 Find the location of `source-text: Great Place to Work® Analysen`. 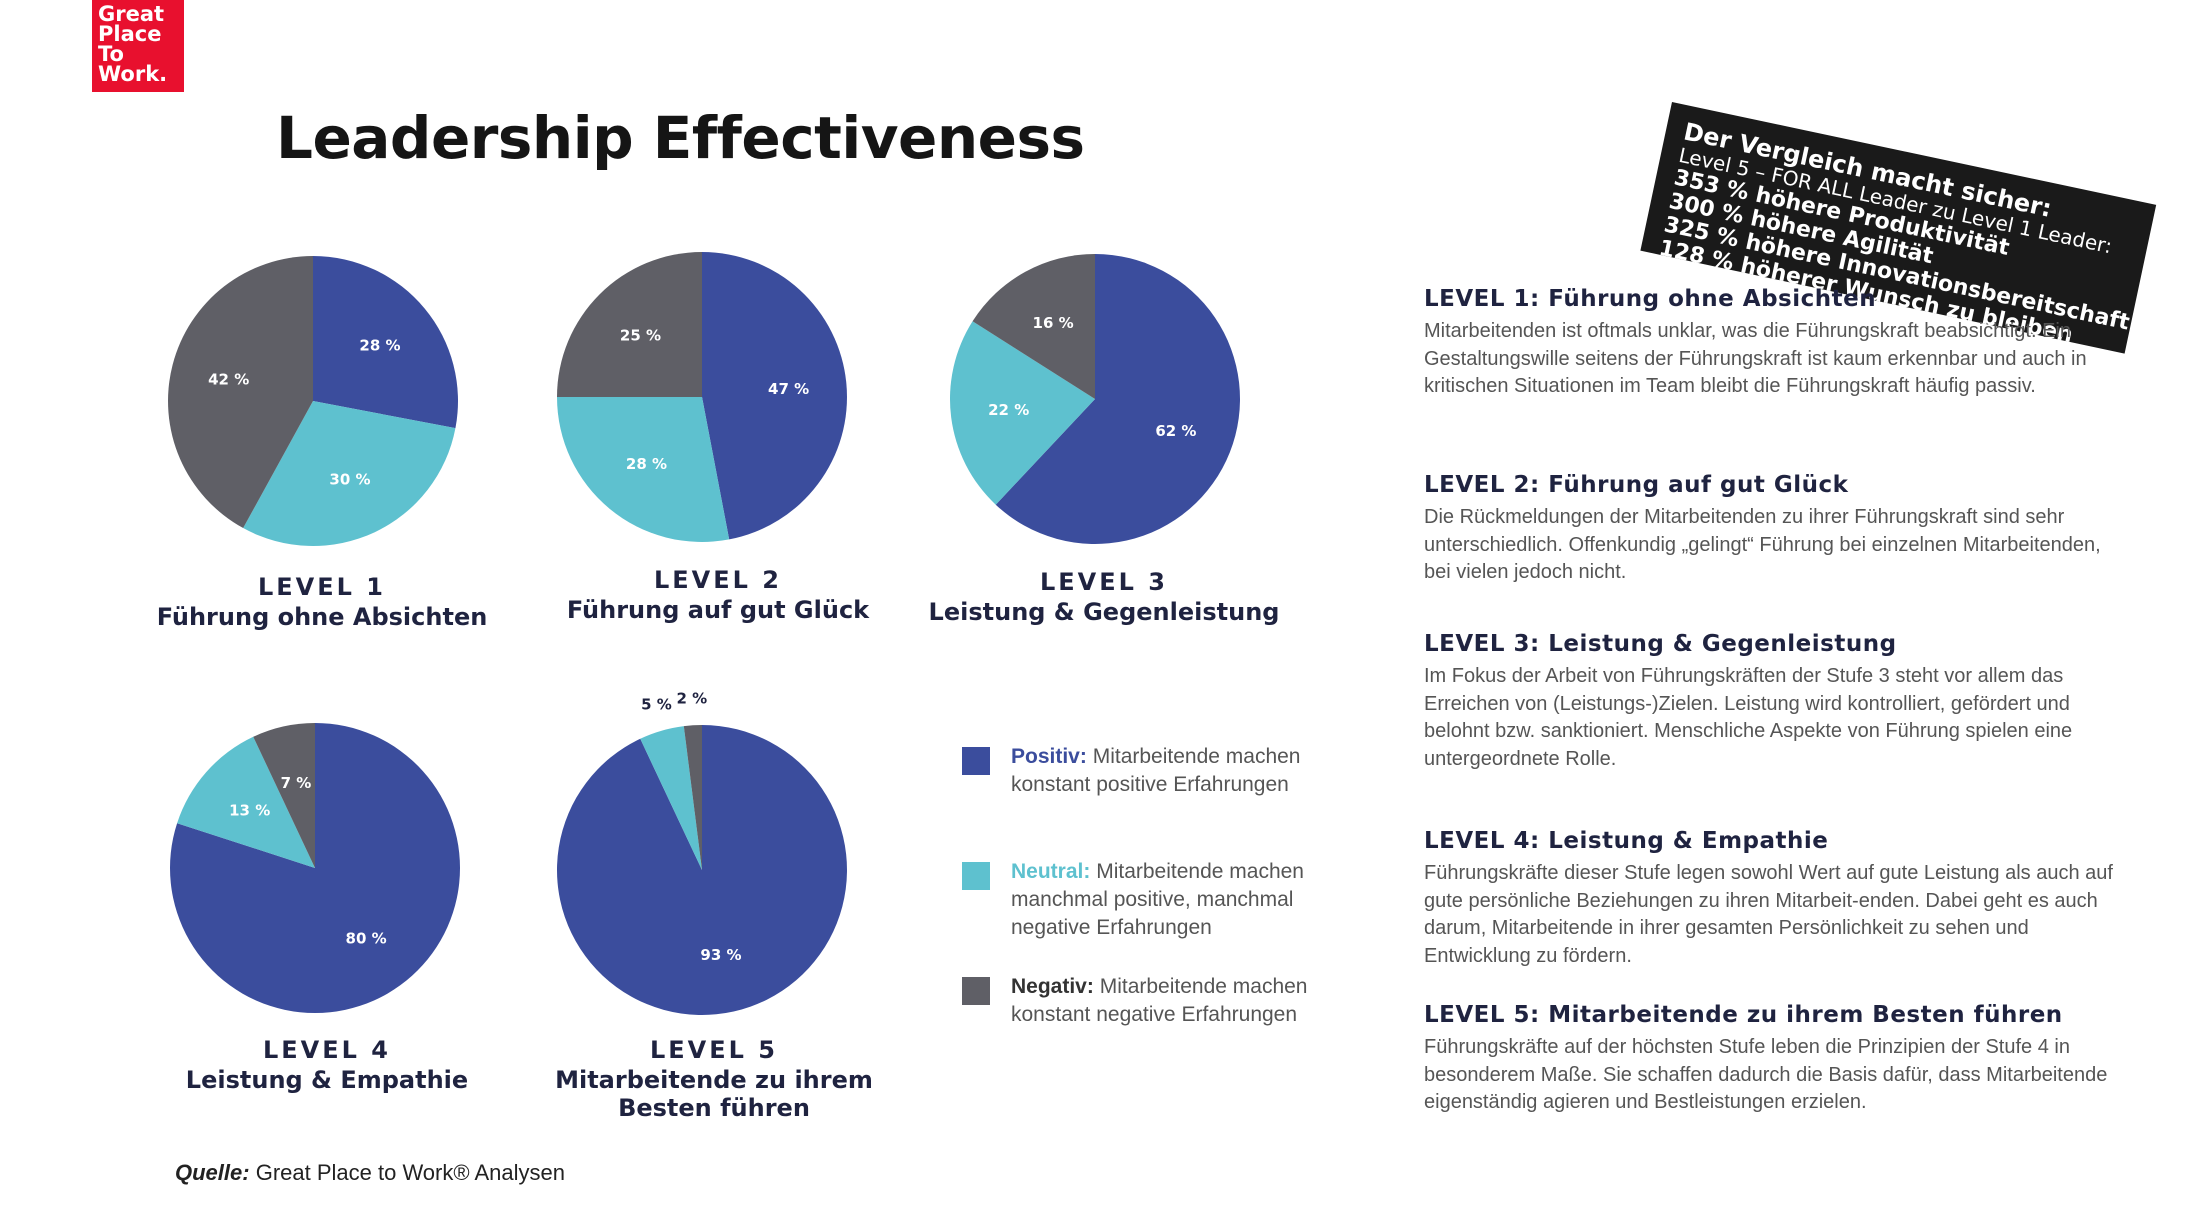

source-text: Great Place to Work® Analysen is located at coordinates (410, 1172).